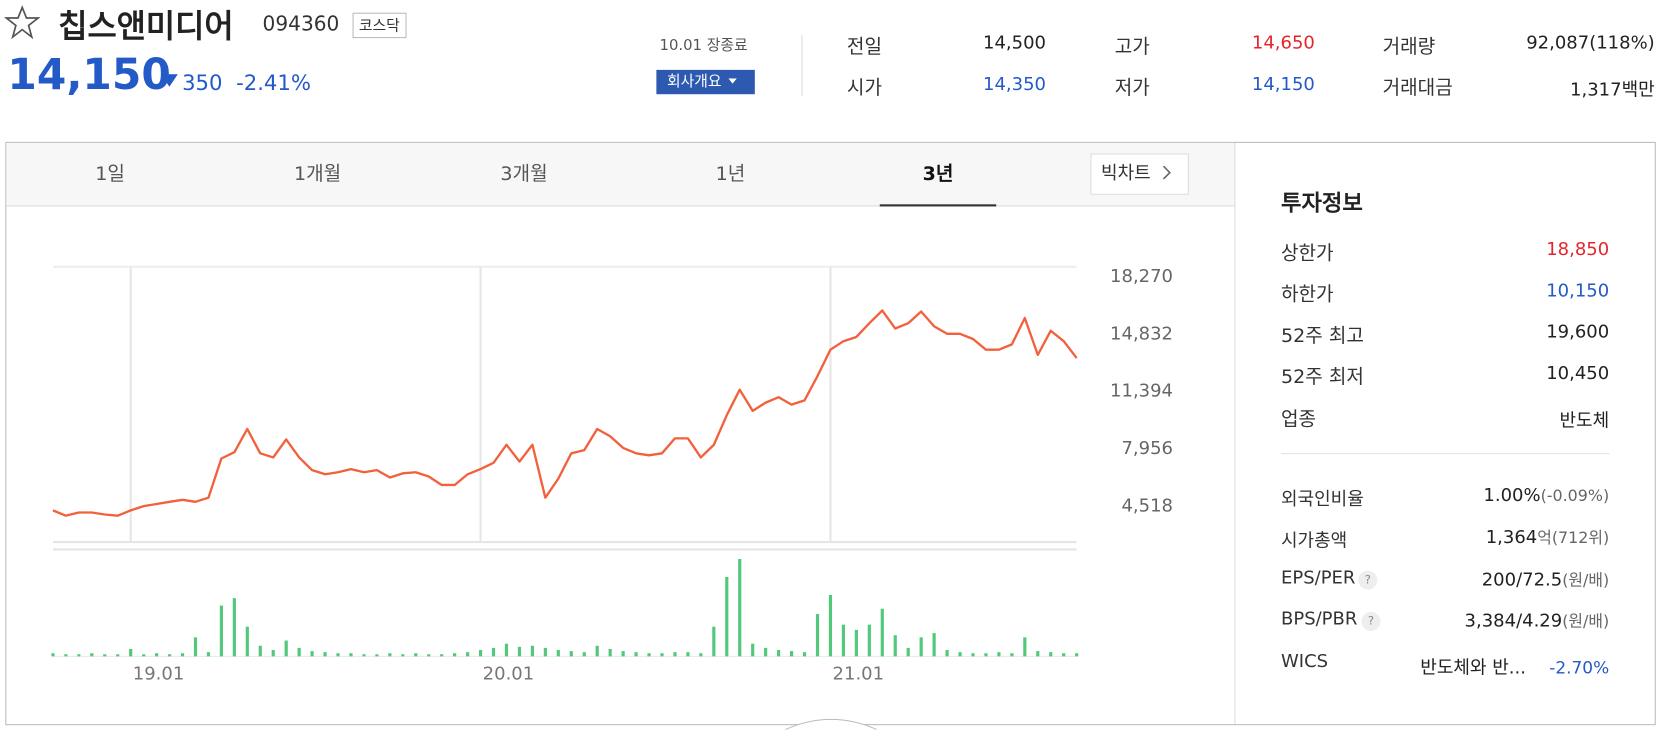  I want to click on invest-value: 200/72.5(원/배), so click(1545, 580).